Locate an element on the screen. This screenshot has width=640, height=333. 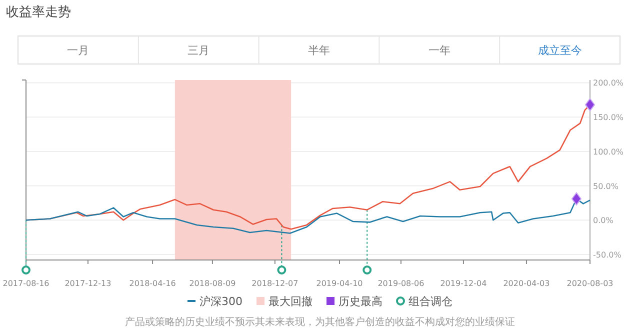
y-tick-label: 100.0% is located at coordinates (608, 151).